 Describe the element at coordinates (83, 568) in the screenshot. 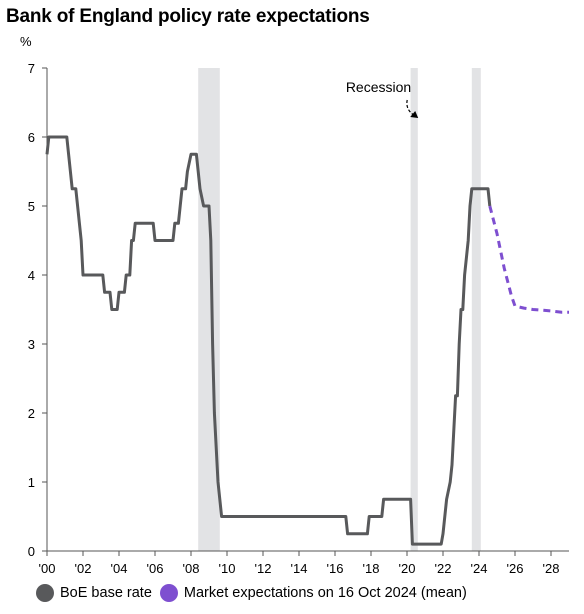

I see `x-tick-label: '02` at that location.